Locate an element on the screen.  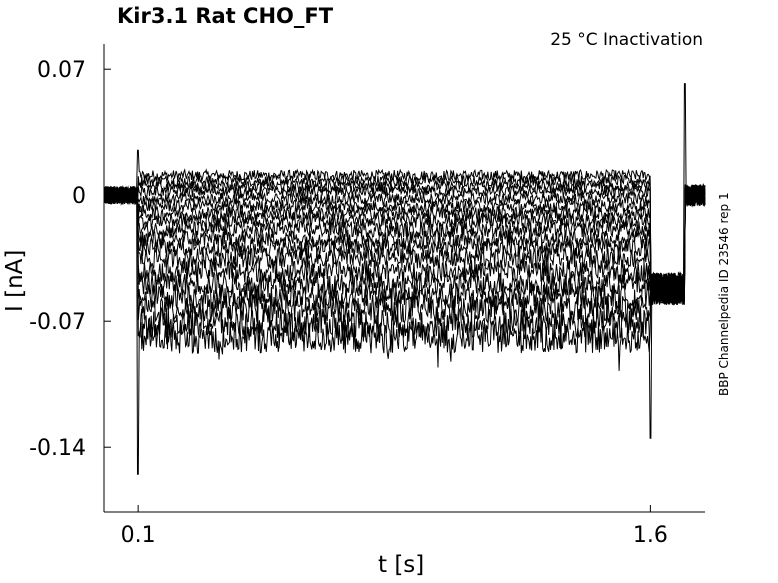
chart-title: Kir3.1 Rat CHO_FT is located at coordinates (225, 16).